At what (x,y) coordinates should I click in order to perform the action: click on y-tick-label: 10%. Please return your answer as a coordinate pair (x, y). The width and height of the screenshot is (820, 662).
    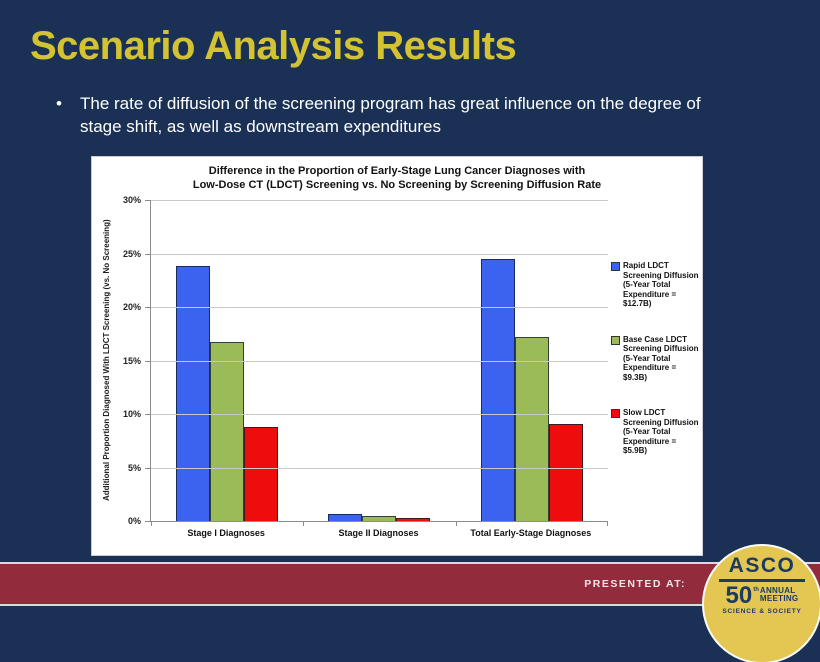
    Looking at the image, I should click on (131, 414).